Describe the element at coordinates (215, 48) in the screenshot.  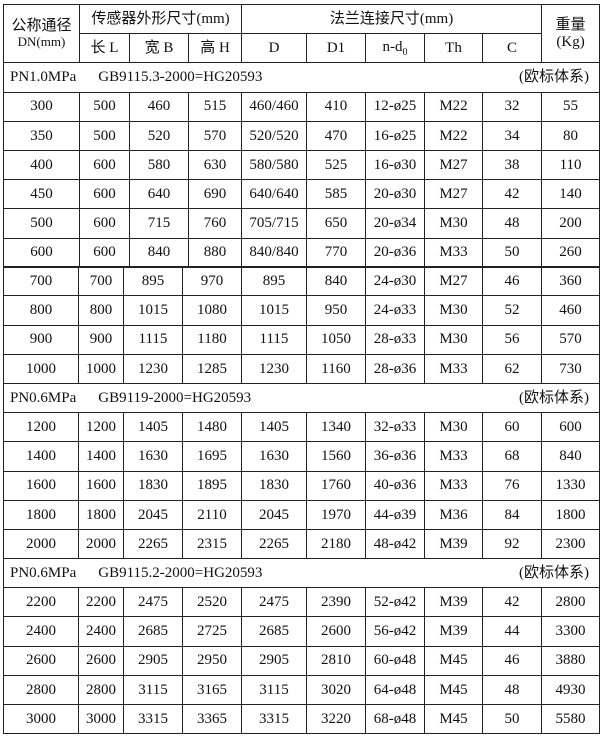
I see `col-height: 高 H` at that location.